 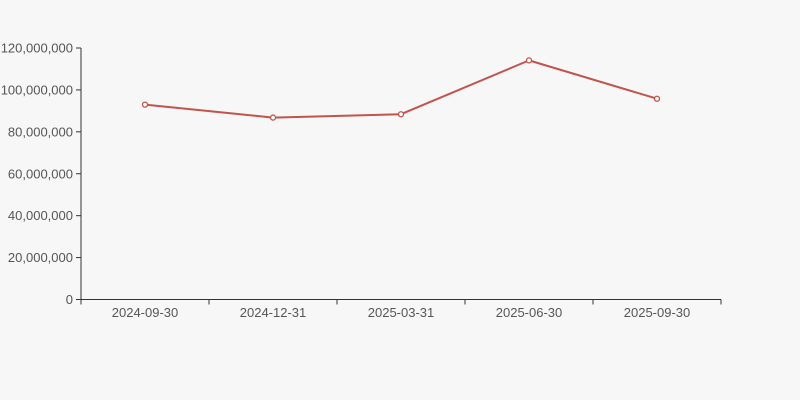 I want to click on x-axis-tick-label: 2025-03-31, so click(x=401, y=312).